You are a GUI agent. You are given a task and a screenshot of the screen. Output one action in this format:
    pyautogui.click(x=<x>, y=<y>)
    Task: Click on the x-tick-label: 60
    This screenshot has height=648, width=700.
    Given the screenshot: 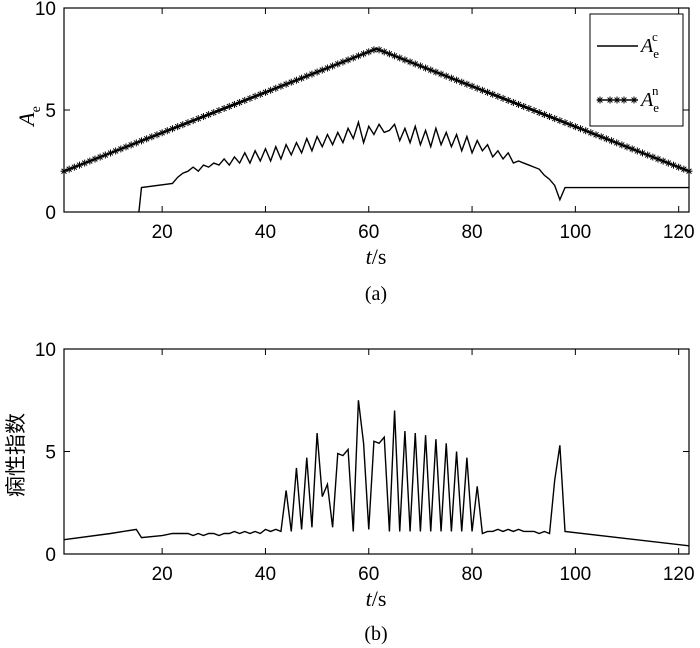 What is the action you would take?
    pyautogui.click(x=368, y=574)
    